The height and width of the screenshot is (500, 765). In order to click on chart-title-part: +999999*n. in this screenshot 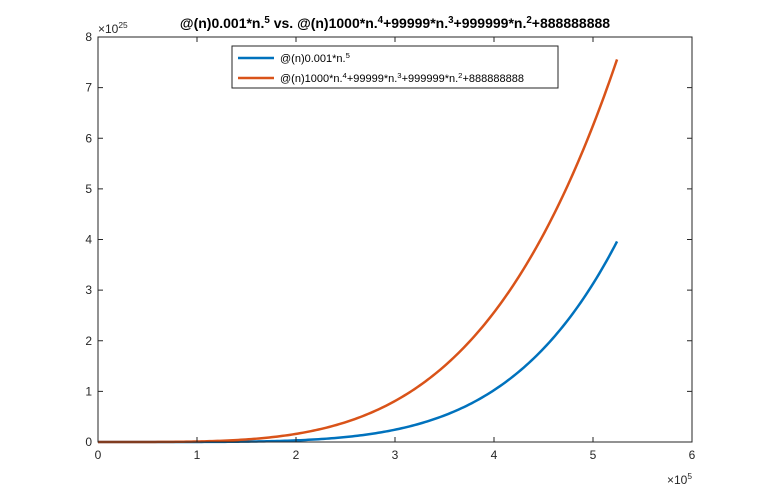, I will do `click(490, 23)`.